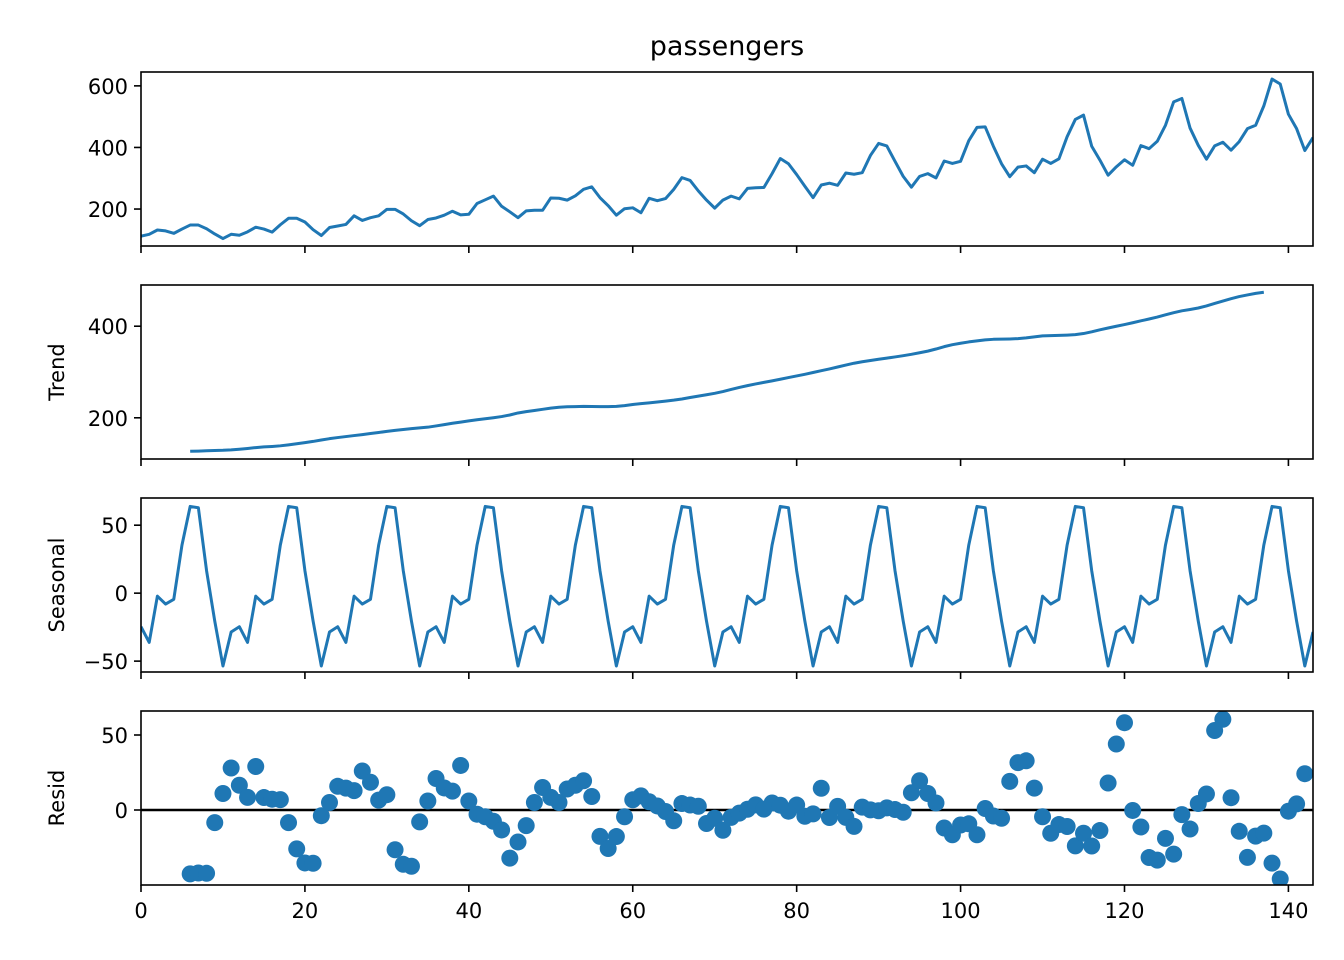 The width and height of the screenshot is (1344, 960). Describe the element at coordinates (114, 736) in the screenshot. I see `y-tick-label: 50` at that location.